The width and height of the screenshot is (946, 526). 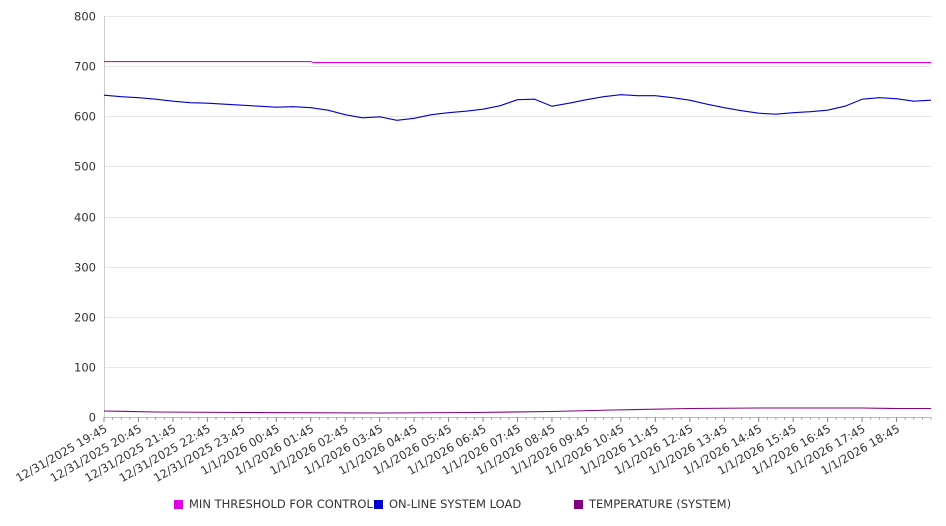 What do you see at coordinates (517, 410) in the screenshot?
I see `series-line-temperature` at bounding box center [517, 410].